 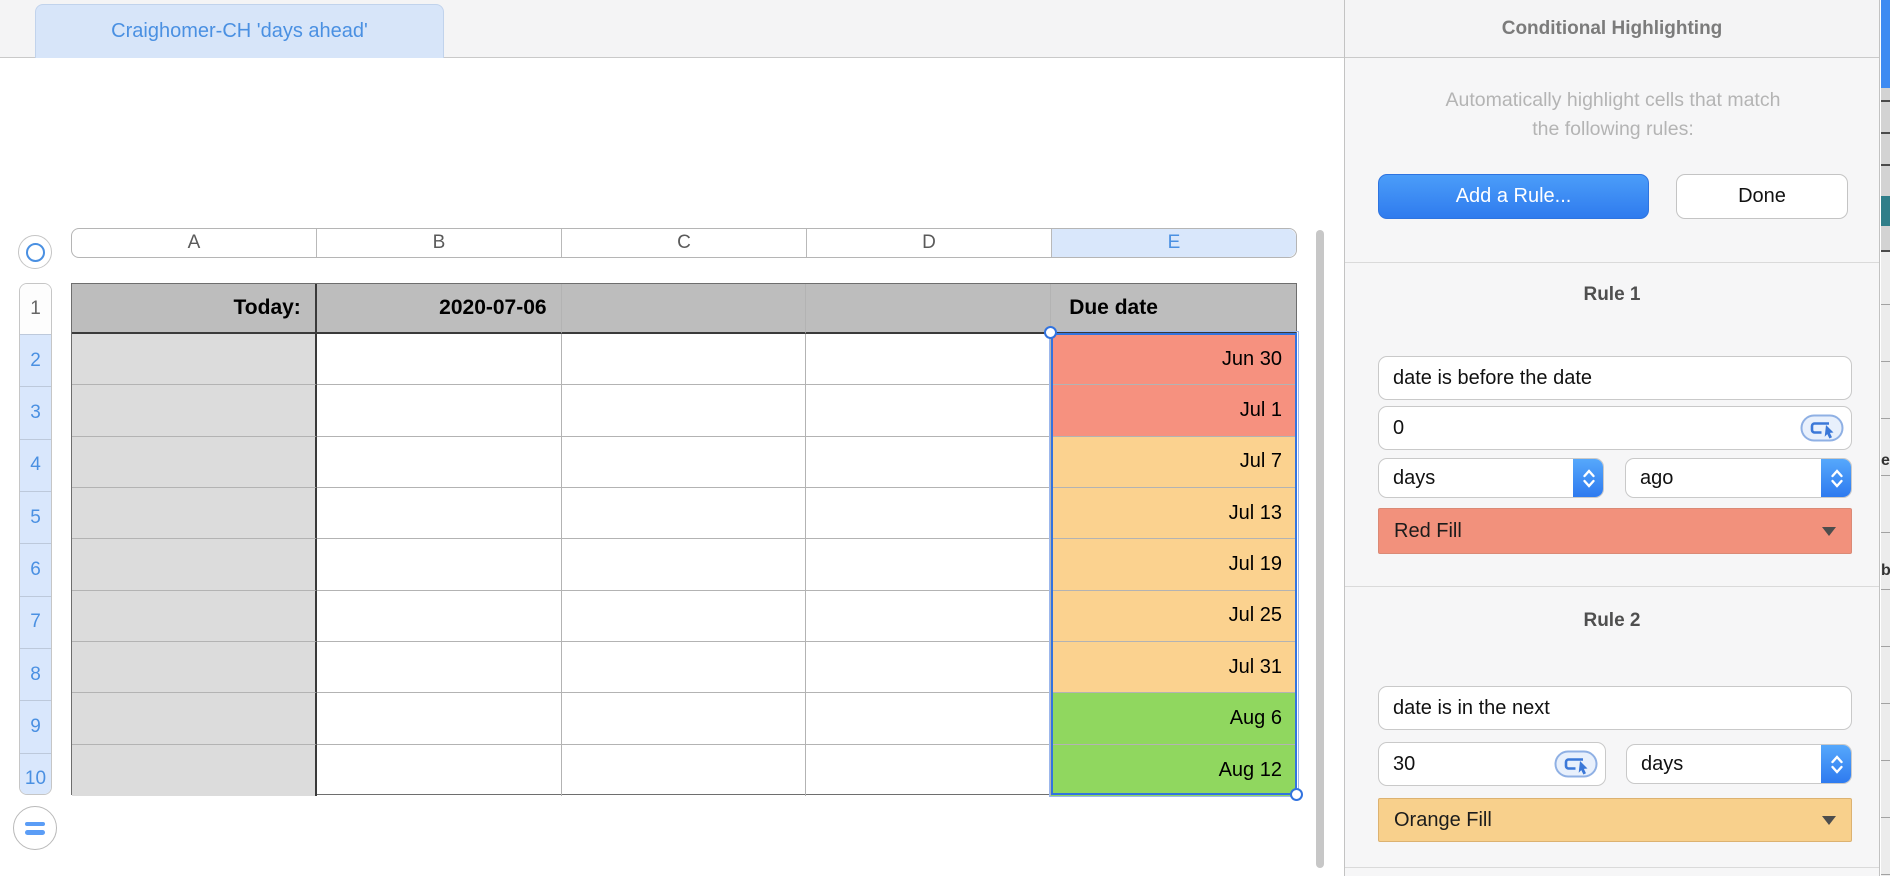 What do you see at coordinates (929, 770) in the screenshot?
I see `cell-D10` at bounding box center [929, 770].